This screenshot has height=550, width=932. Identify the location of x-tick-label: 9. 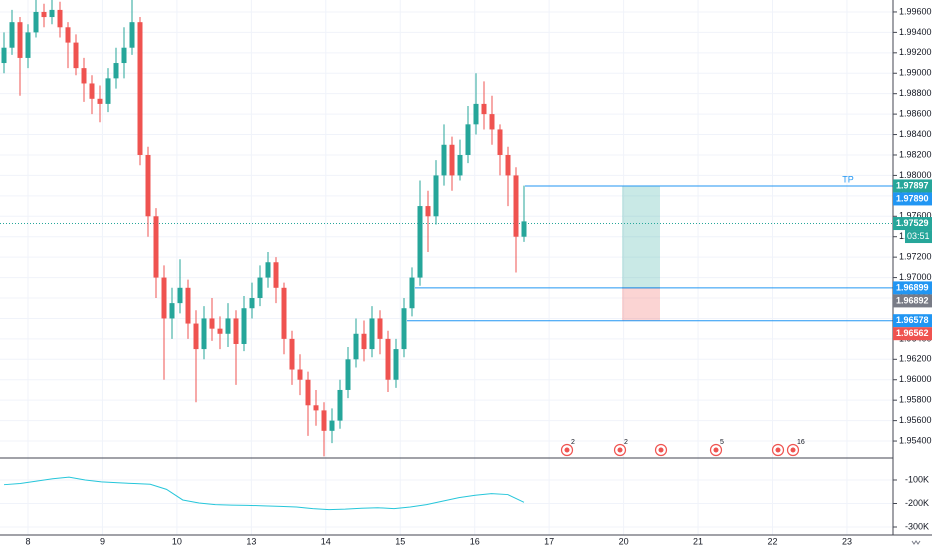
(102, 541).